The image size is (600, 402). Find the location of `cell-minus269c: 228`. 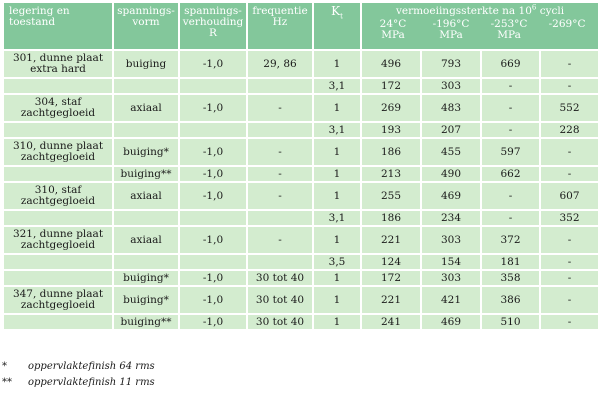

cell-minus269c: 228 is located at coordinates (569, 130).